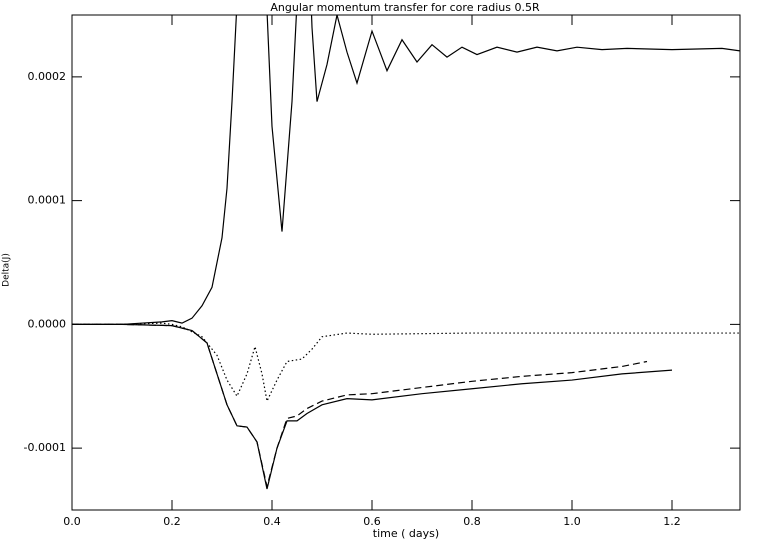  What do you see at coordinates (72, 521) in the screenshot?
I see `x-tick-label: 0.0` at bounding box center [72, 521].